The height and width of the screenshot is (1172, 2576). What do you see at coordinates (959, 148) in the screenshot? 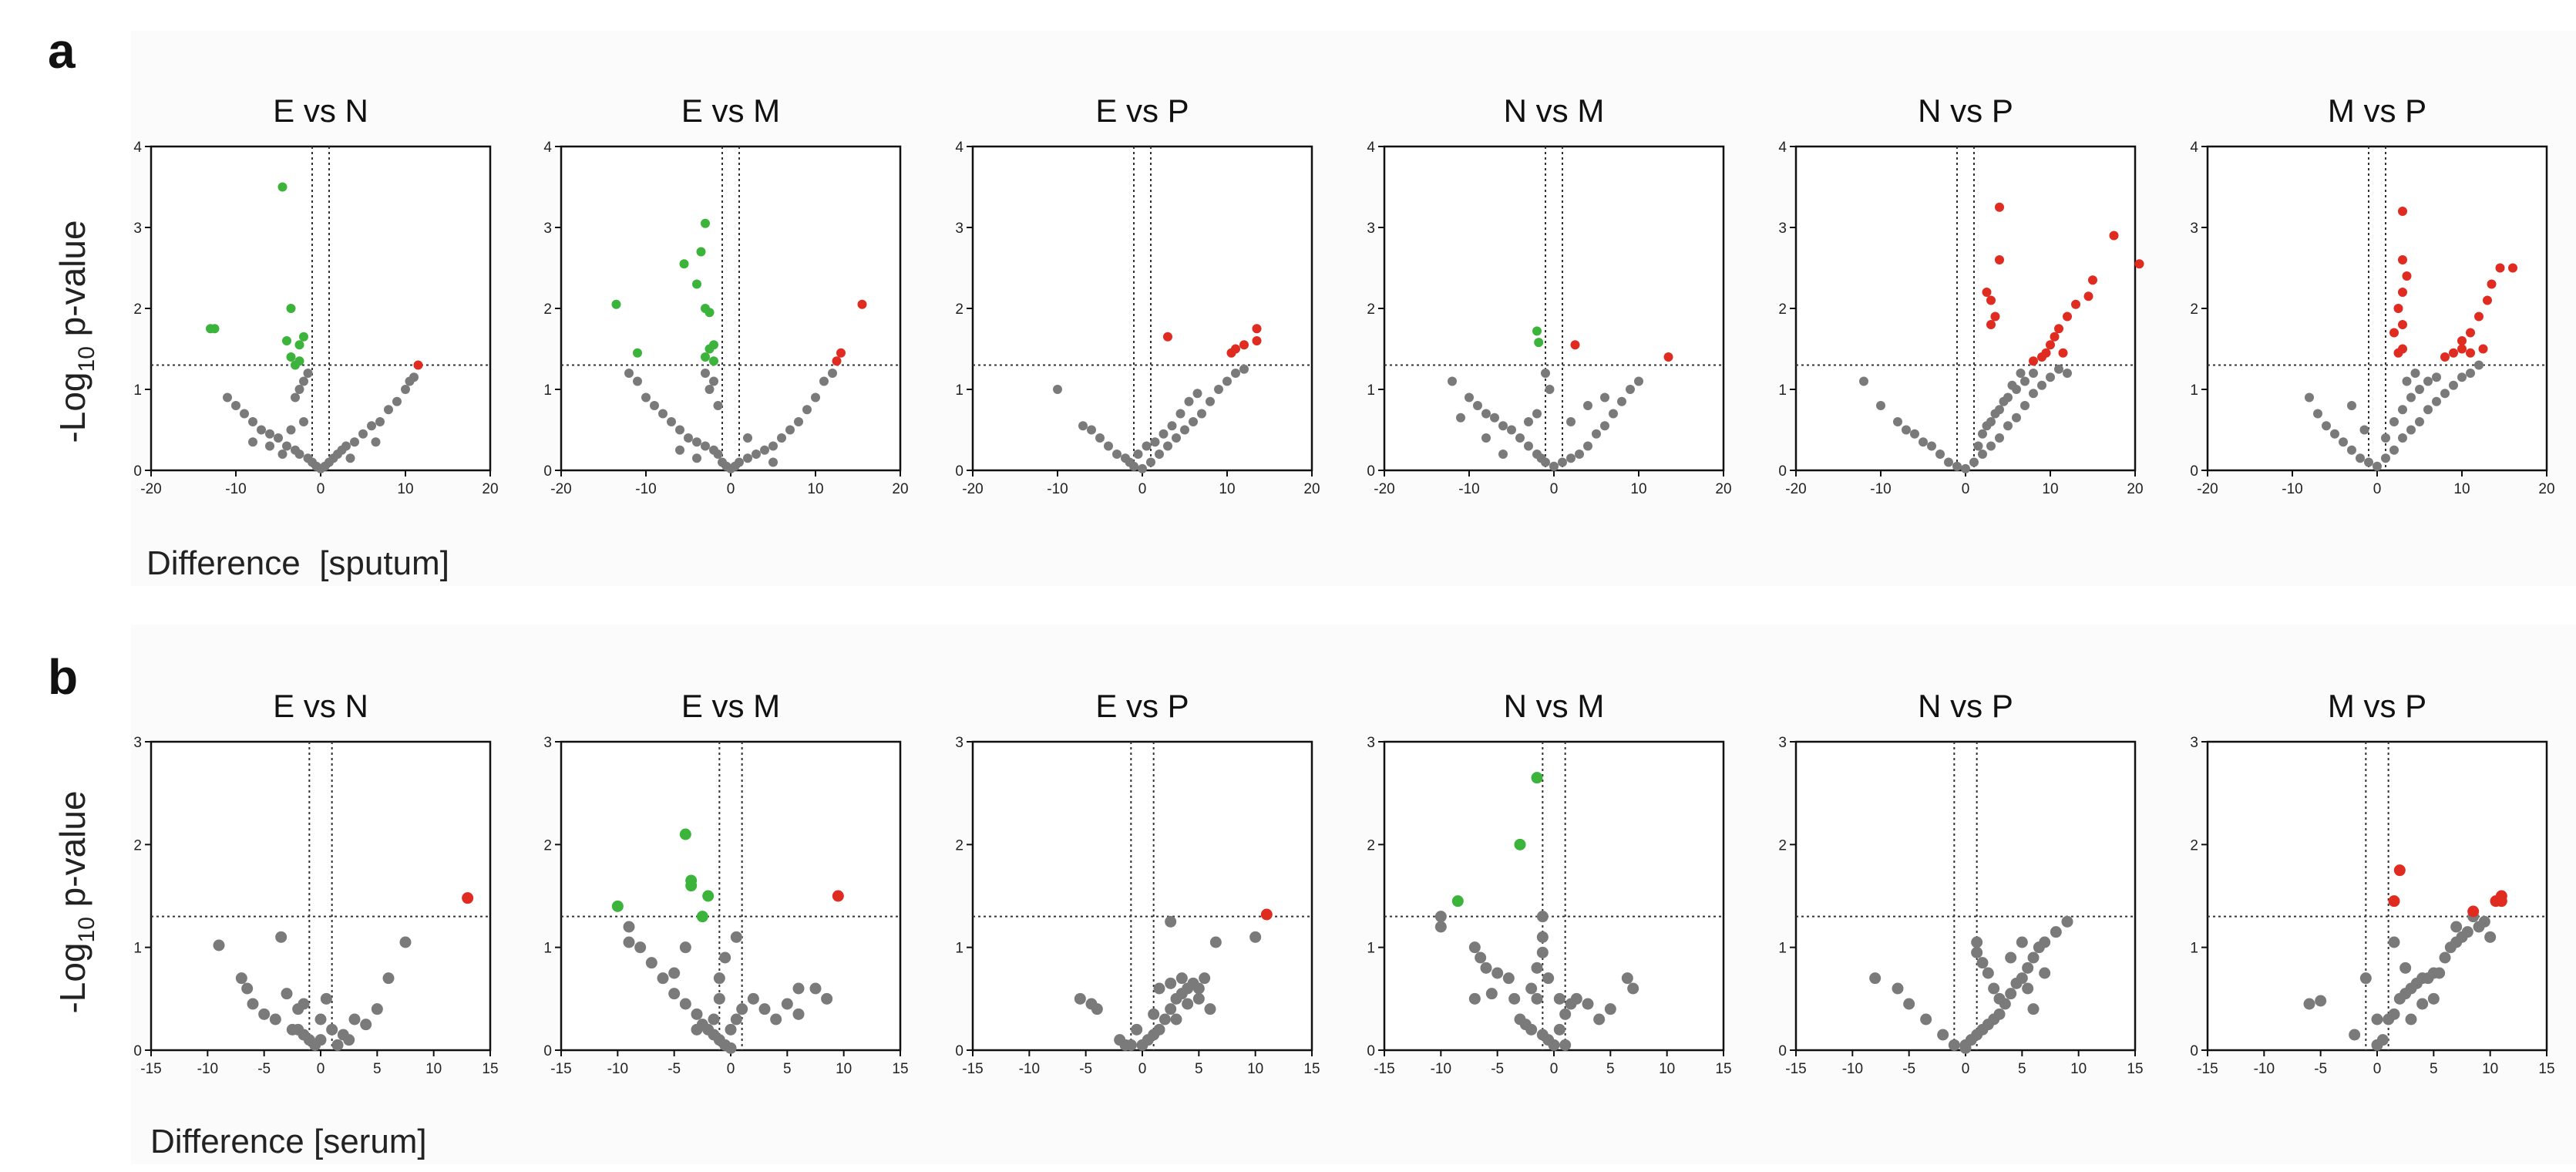
I see `y-tick-label: 4` at bounding box center [959, 148].